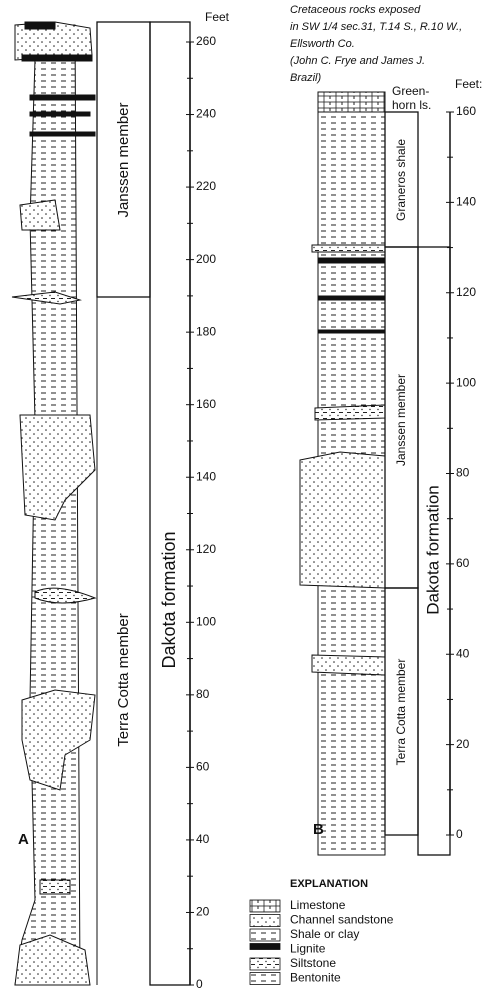 Image resolution: width=500 pixels, height=998 pixels. What do you see at coordinates (206, 331) in the screenshot?
I see `tick-label: 180` at bounding box center [206, 331].